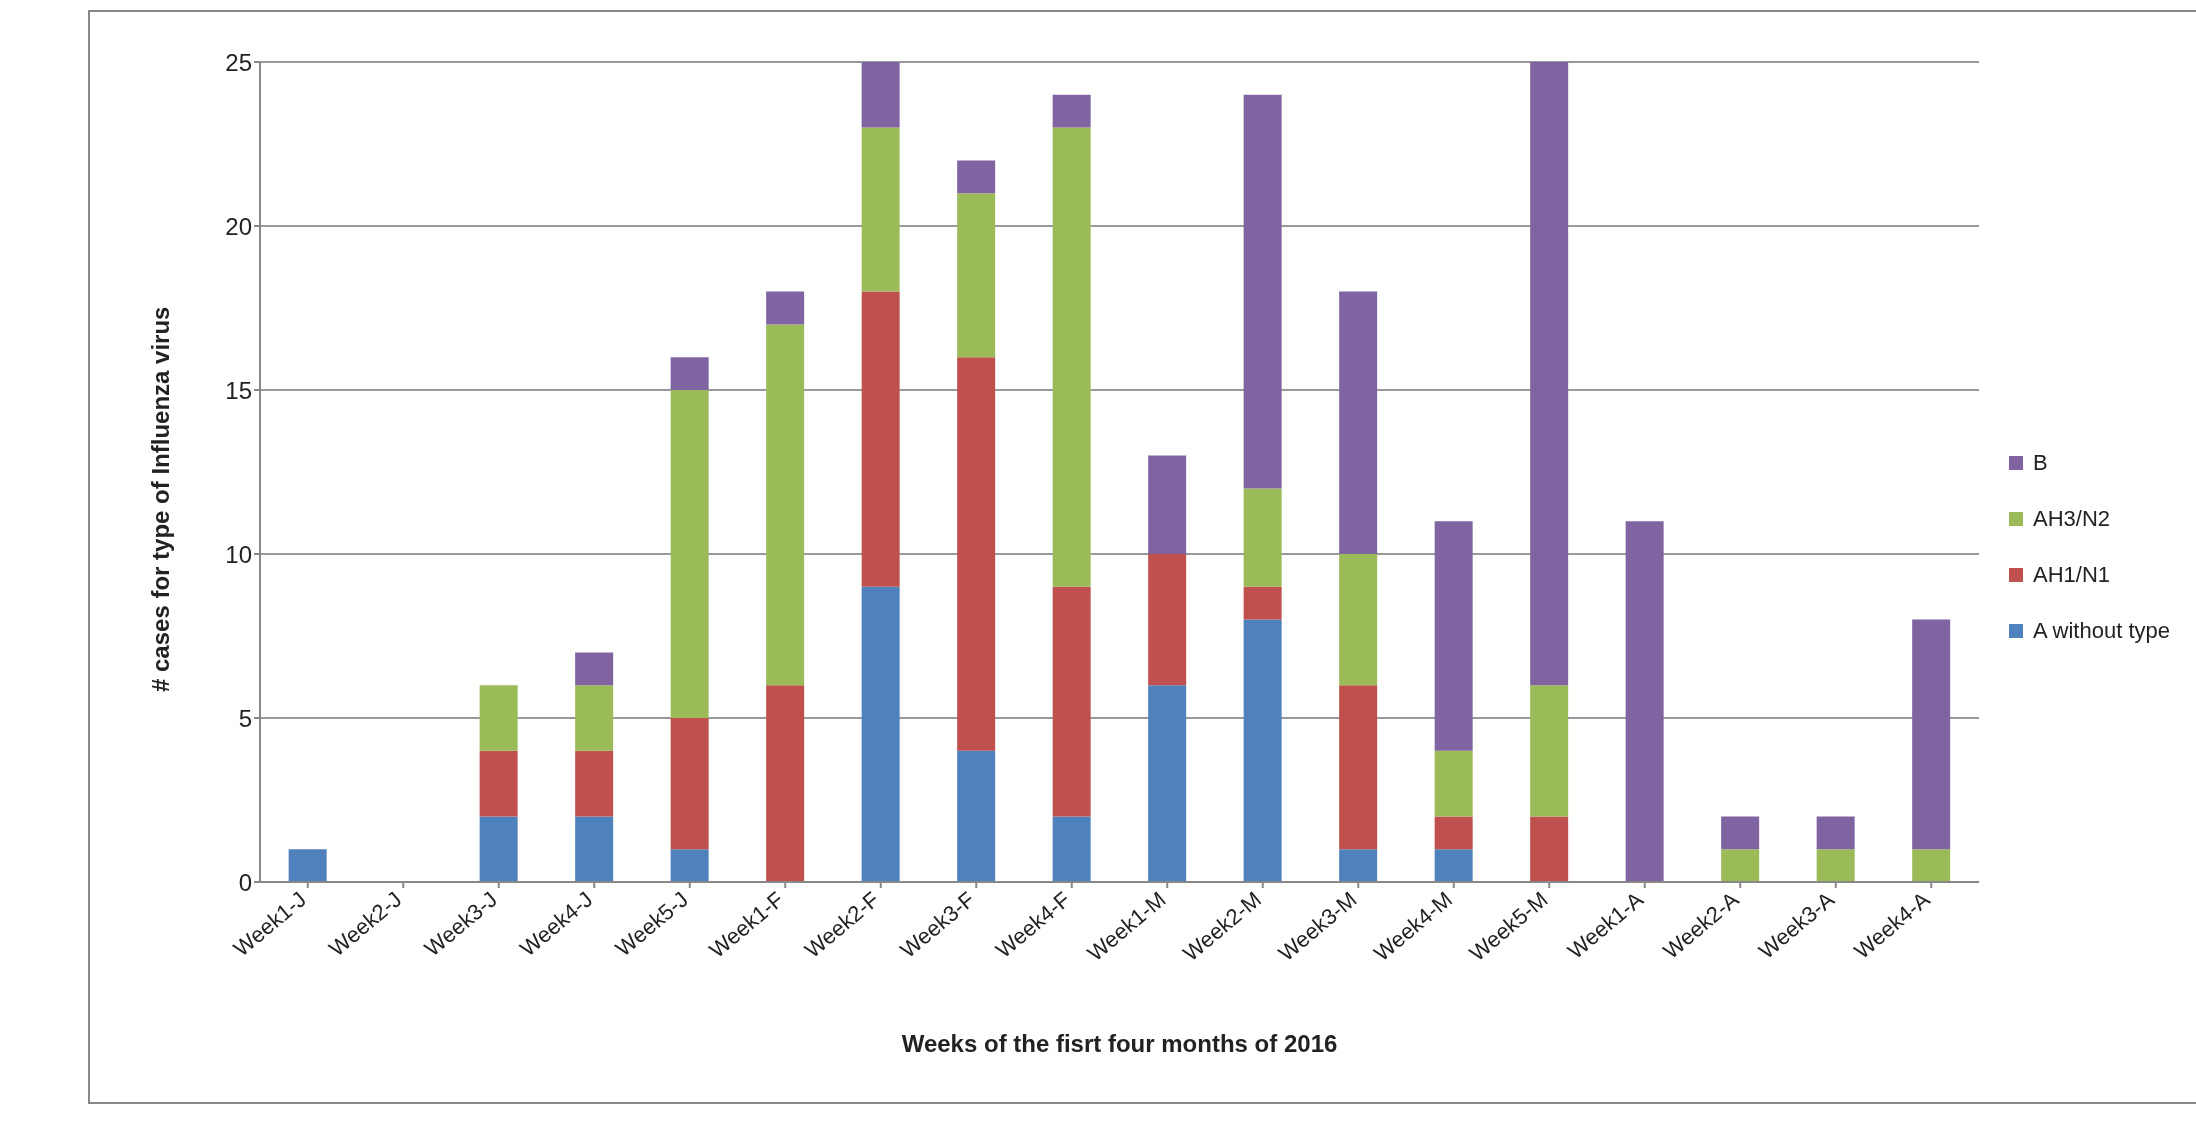  I want to click on y-tick-label: 5, so click(245, 718).